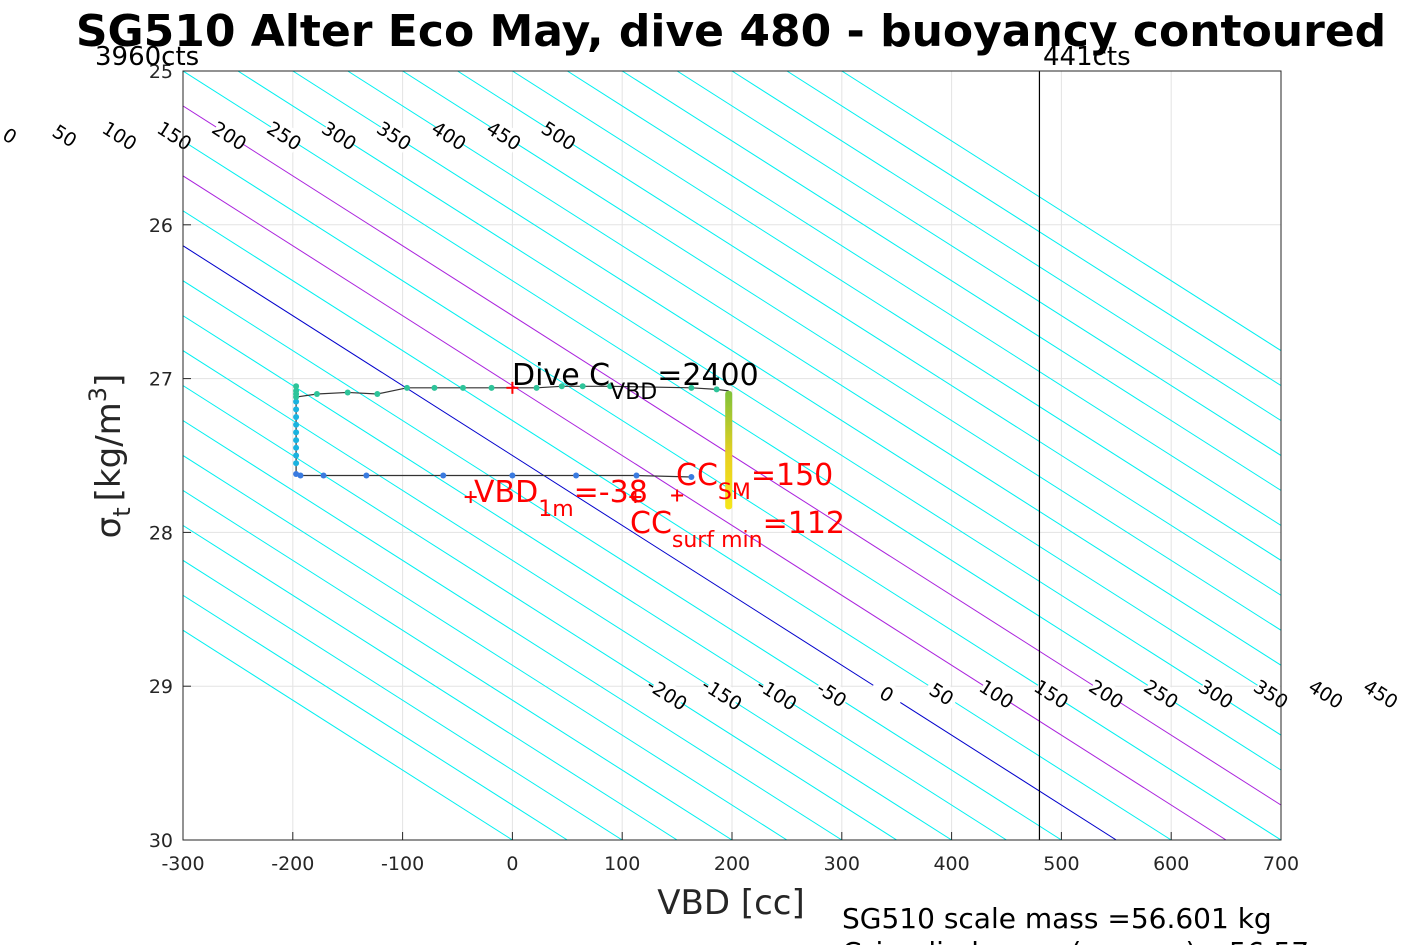 The height and width of the screenshot is (945, 1417). What do you see at coordinates (1087, 57) in the screenshot?
I see `top-right-count-label: 441cts` at bounding box center [1087, 57].